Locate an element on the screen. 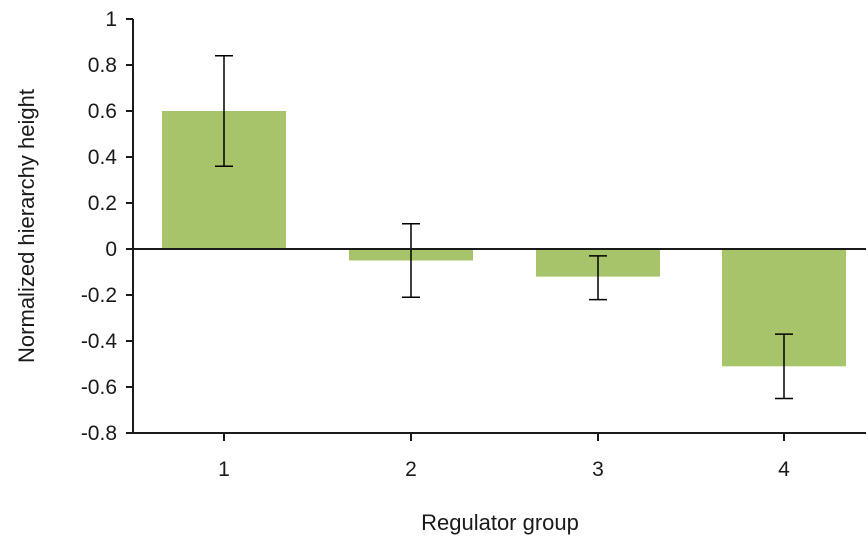  x-axis-title: Regulator group is located at coordinates (500, 522).